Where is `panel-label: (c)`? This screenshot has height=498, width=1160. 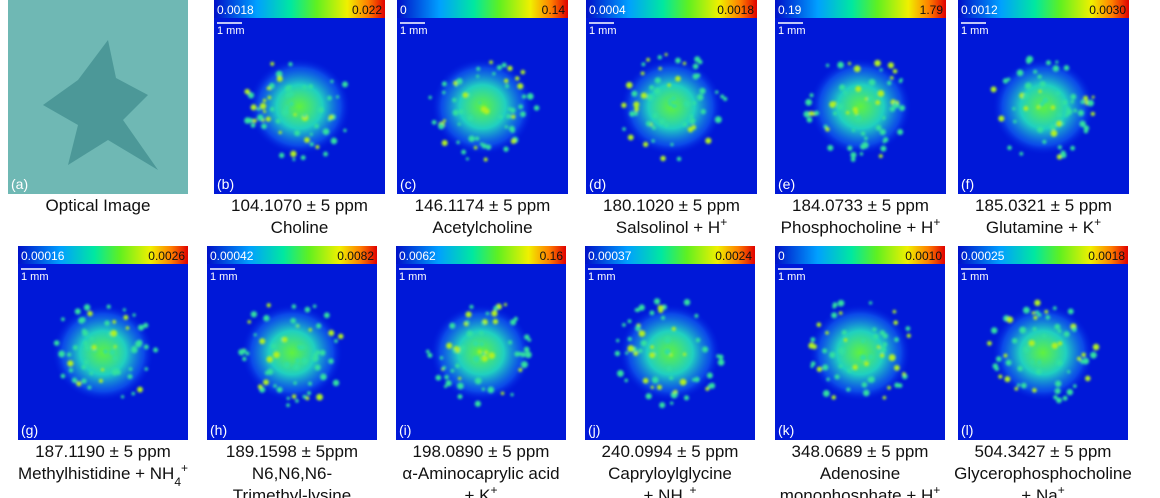
panel-label: (c) is located at coordinates (408, 184).